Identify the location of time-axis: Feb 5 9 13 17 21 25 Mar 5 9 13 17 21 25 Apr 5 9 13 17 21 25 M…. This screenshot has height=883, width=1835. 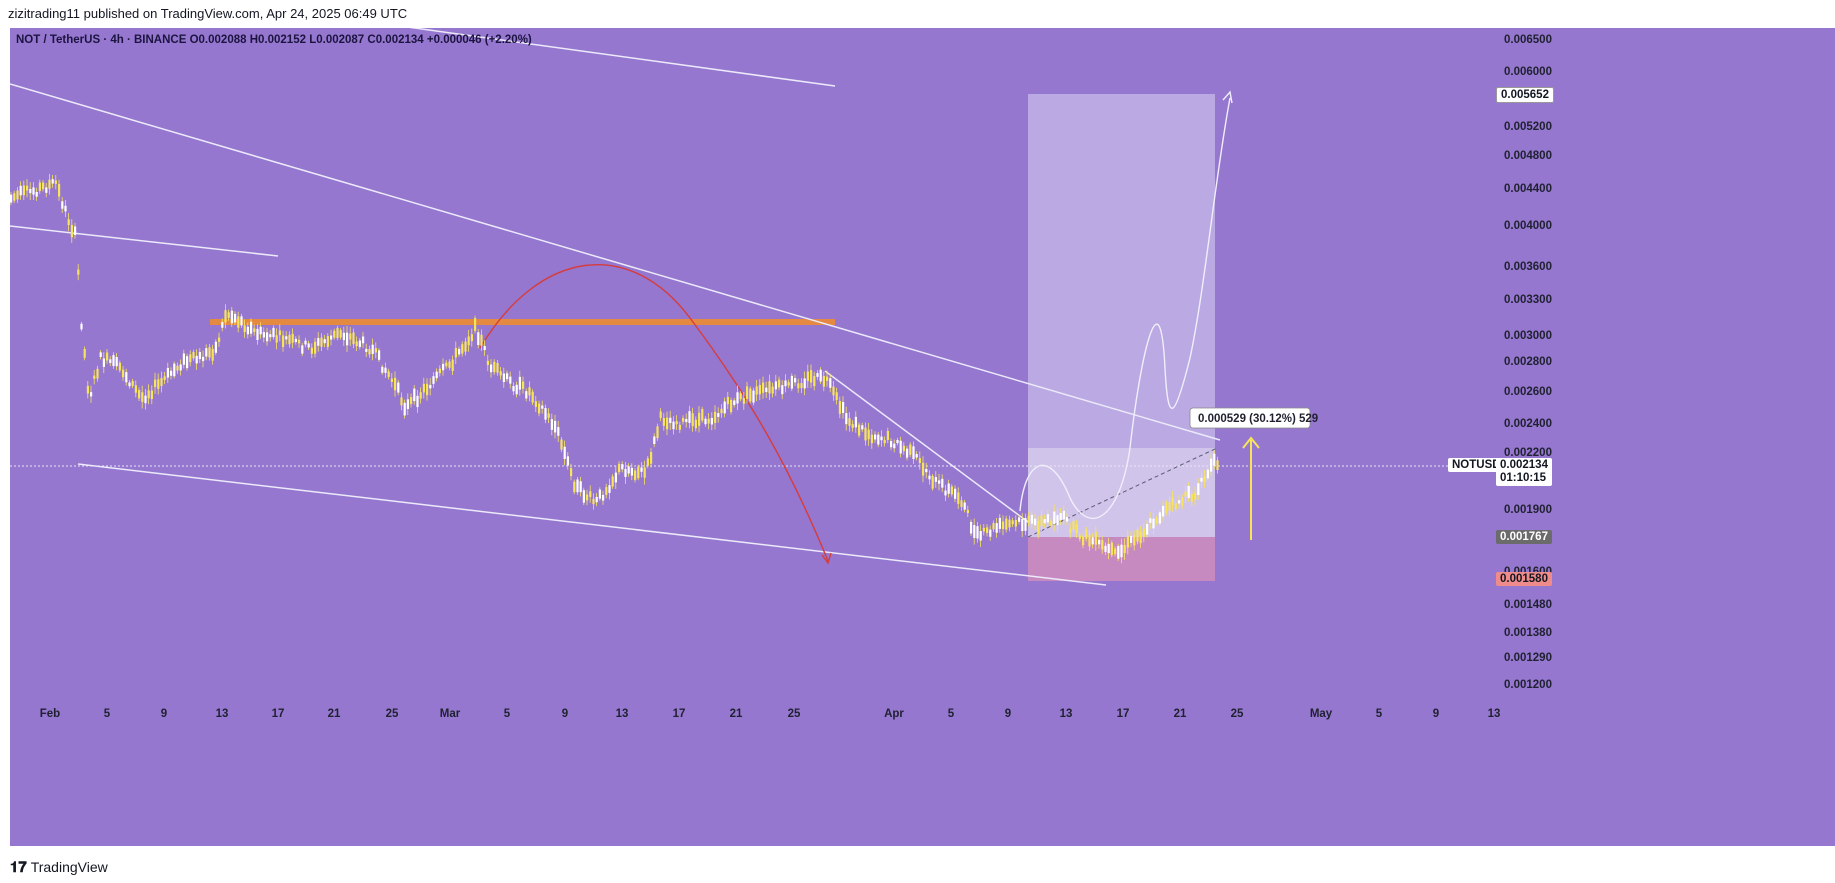
(770, 714).